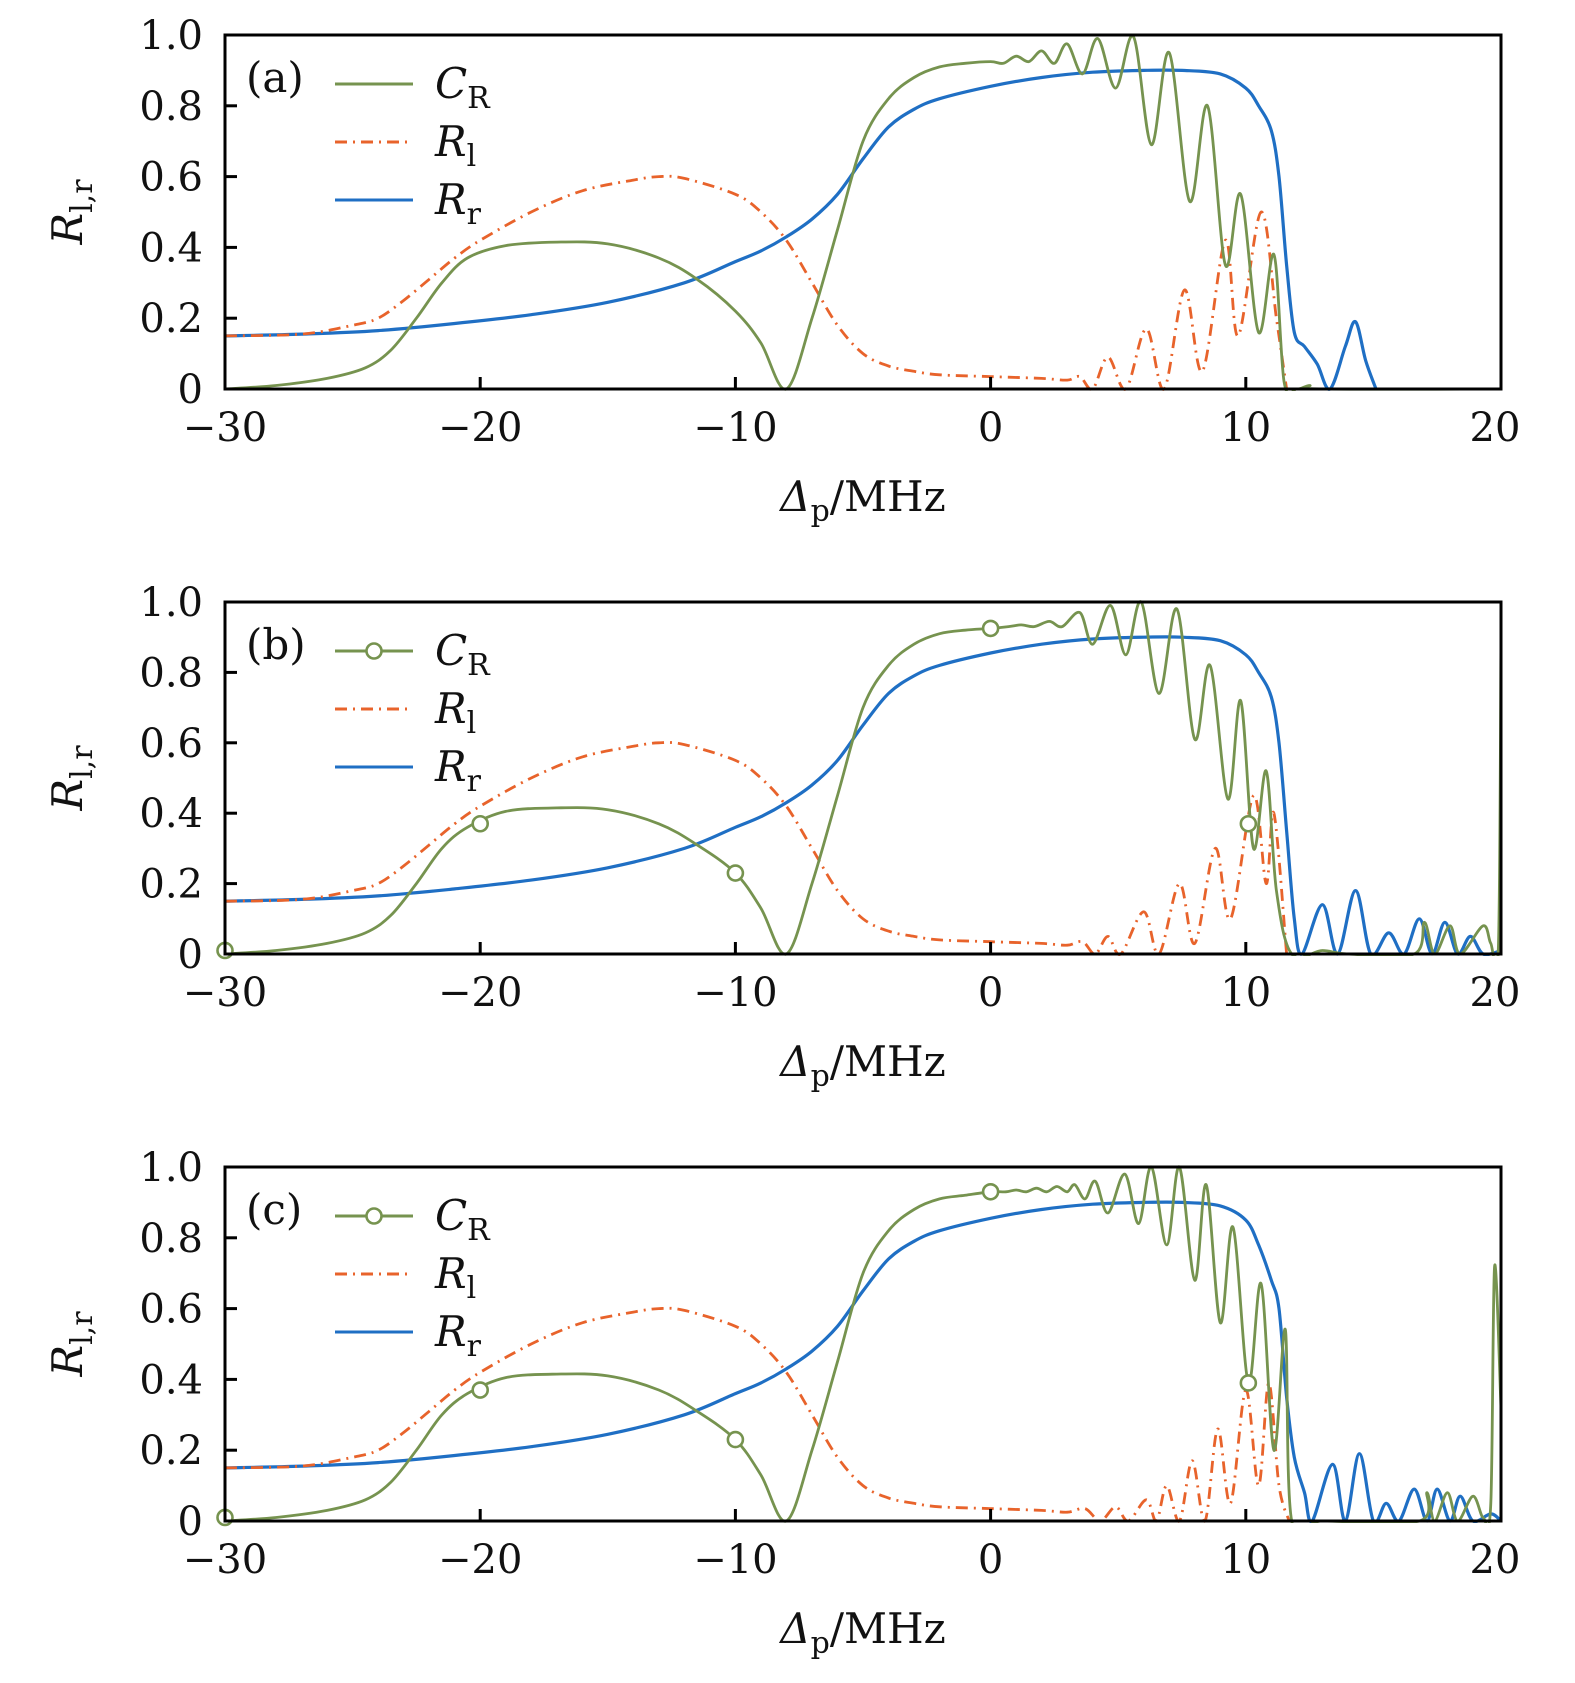 This screenshot has width=1575, height=1683. I want to click on series-line-r-r, so click(801, 229).